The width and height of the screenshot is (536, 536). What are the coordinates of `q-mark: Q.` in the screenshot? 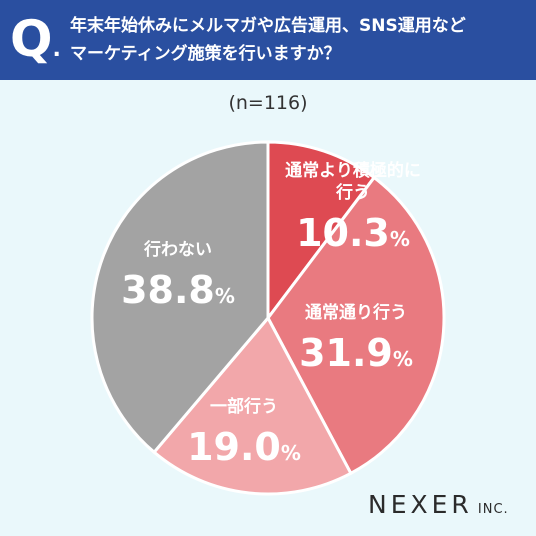 It's located at (35, 39).